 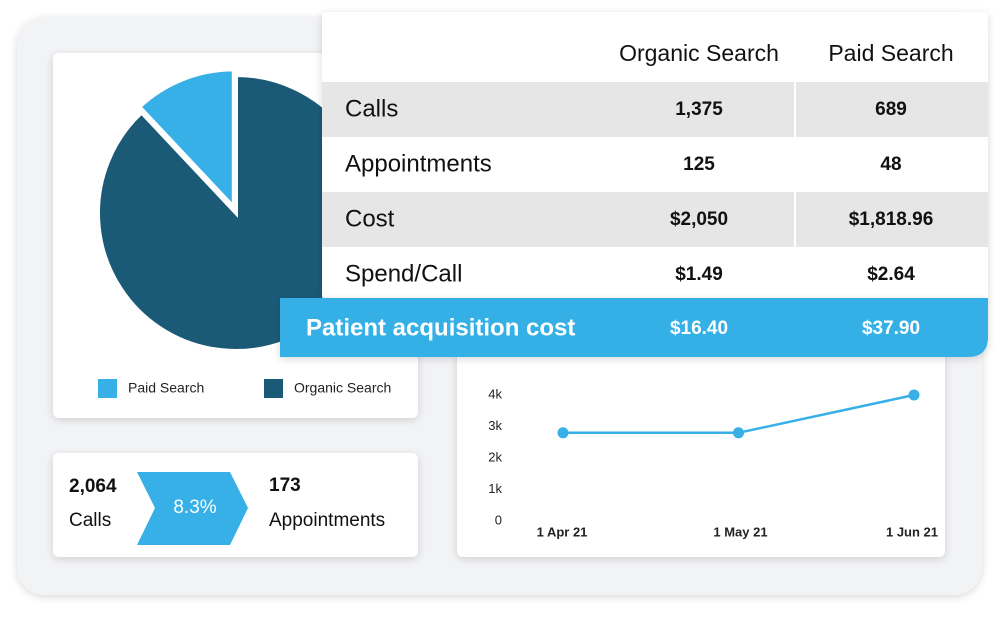 What do you see at coordinates (166, 388) in the screenshot?
I see `legend-label: Paid Search` at bounding box center [166, 388].